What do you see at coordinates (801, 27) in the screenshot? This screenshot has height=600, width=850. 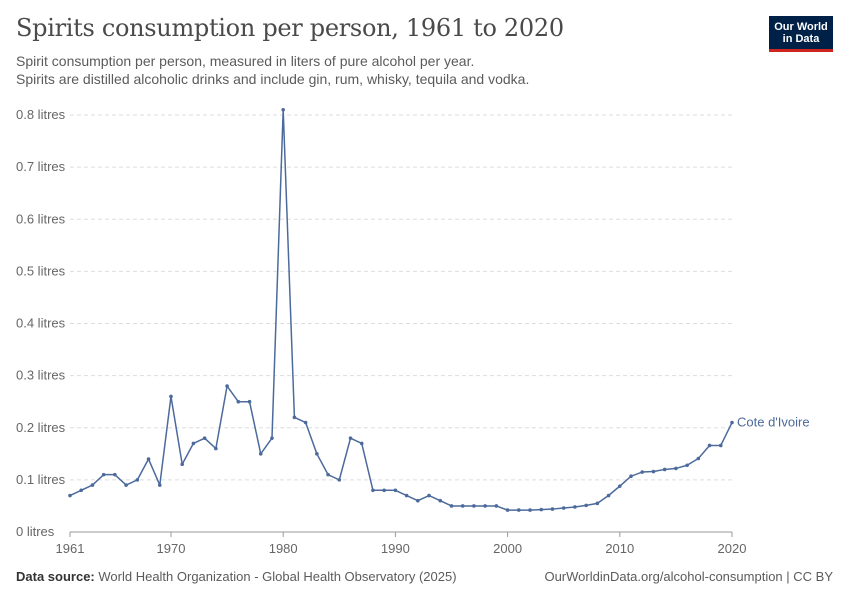 I see `logo-line-1: Our World` at bounding box center [801, 27].